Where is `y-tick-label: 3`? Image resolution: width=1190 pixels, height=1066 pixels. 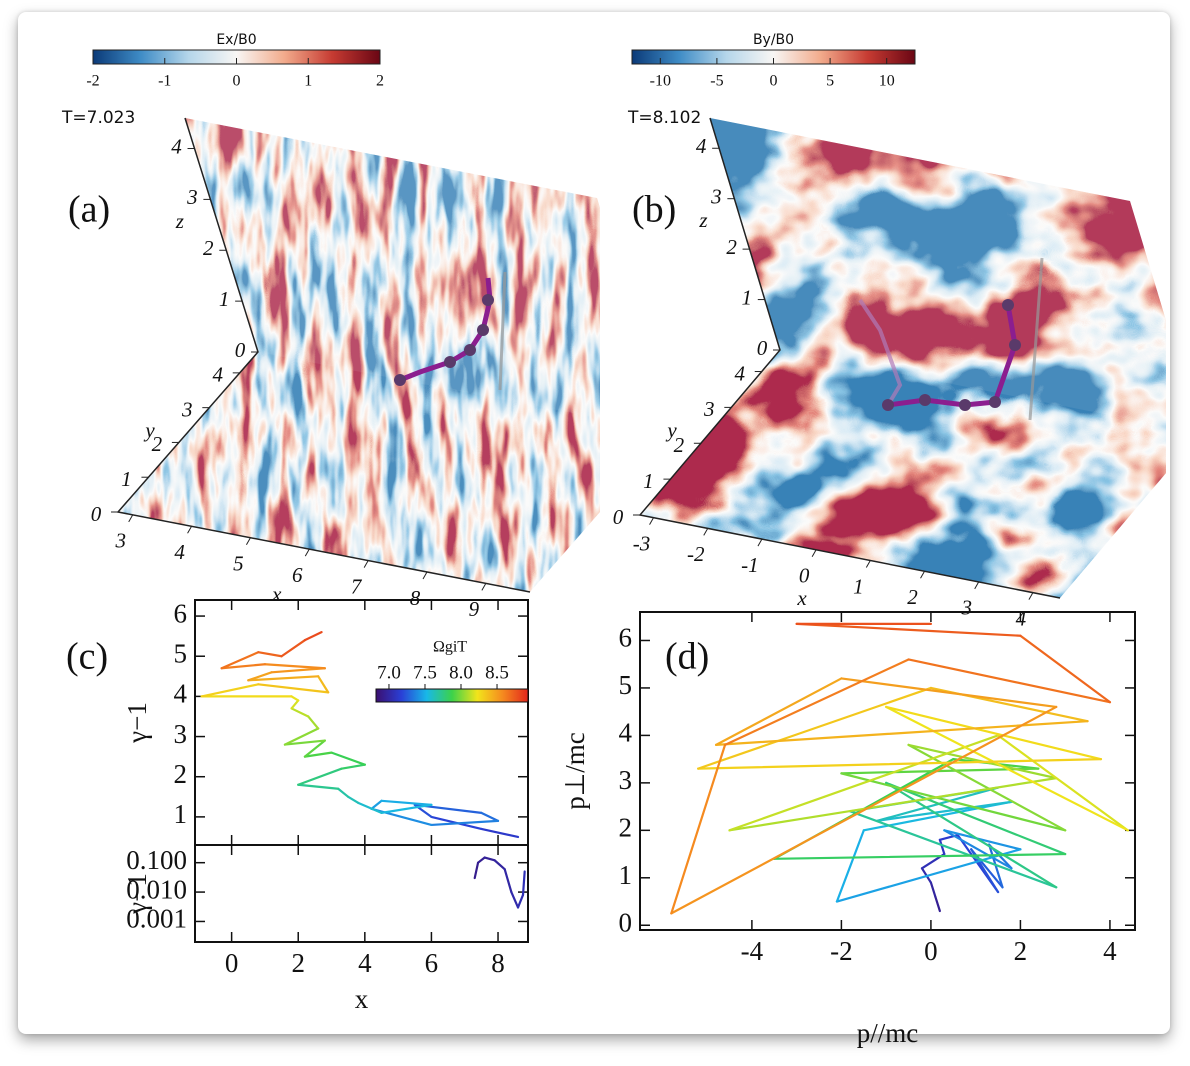
y-tick-label: 3 is located at coordinates (626, 780).